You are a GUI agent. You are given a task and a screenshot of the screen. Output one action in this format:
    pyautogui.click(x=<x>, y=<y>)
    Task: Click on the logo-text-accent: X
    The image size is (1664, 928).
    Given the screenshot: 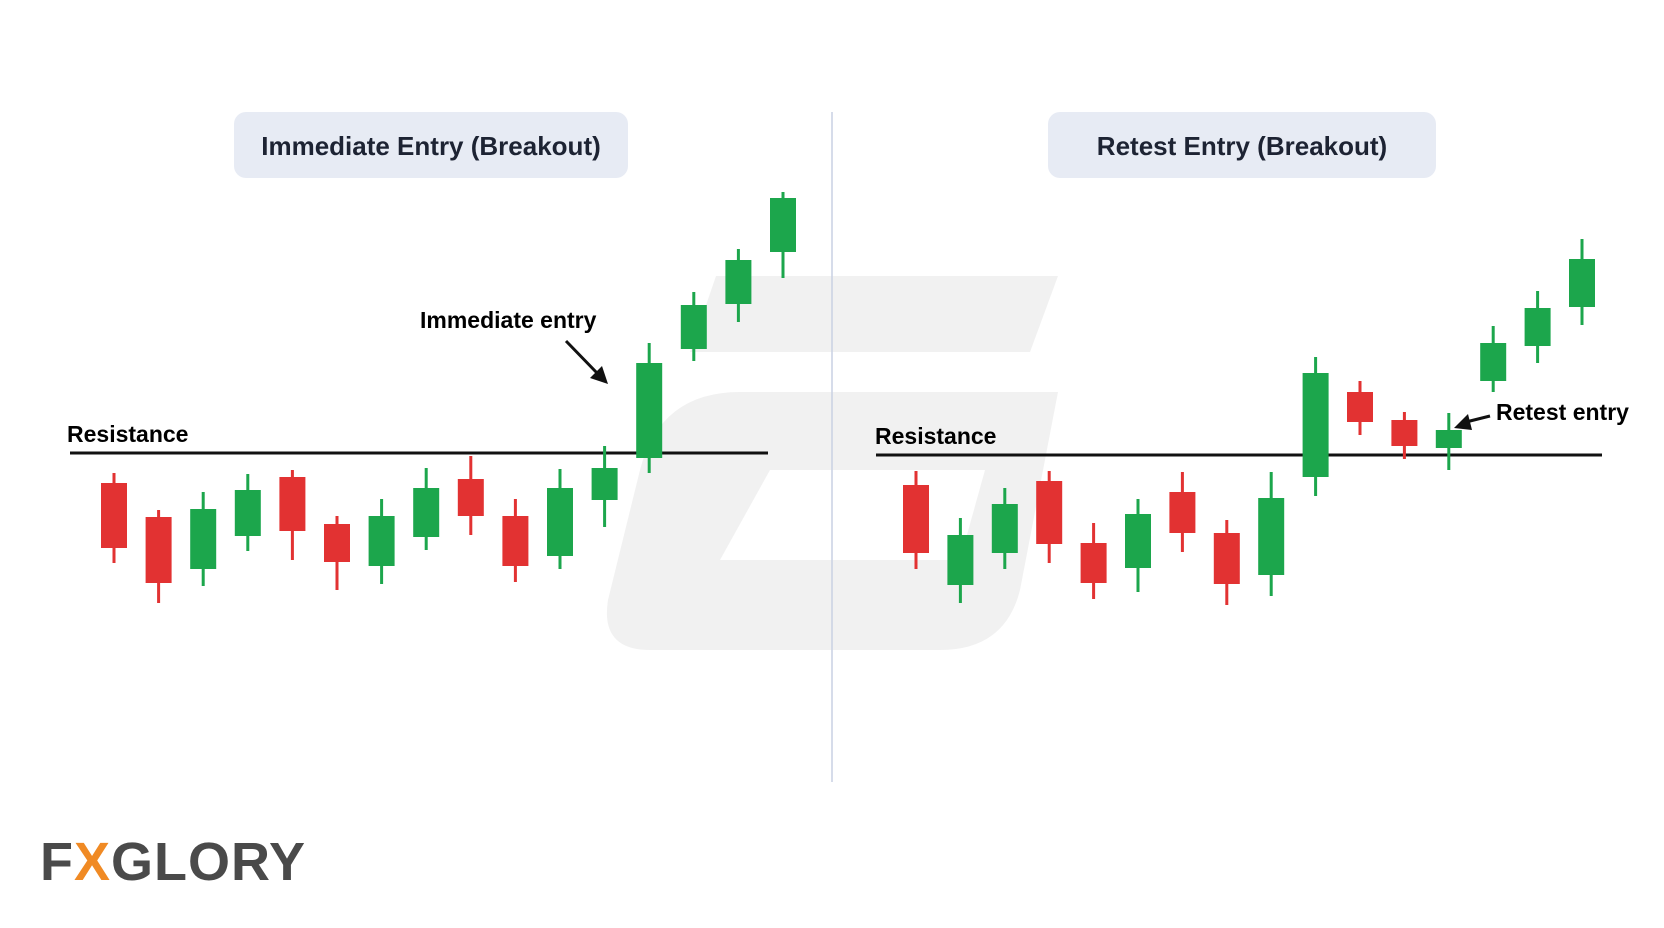 What is the action you would take?
    pyautogui.click(x=92, y=862)
    